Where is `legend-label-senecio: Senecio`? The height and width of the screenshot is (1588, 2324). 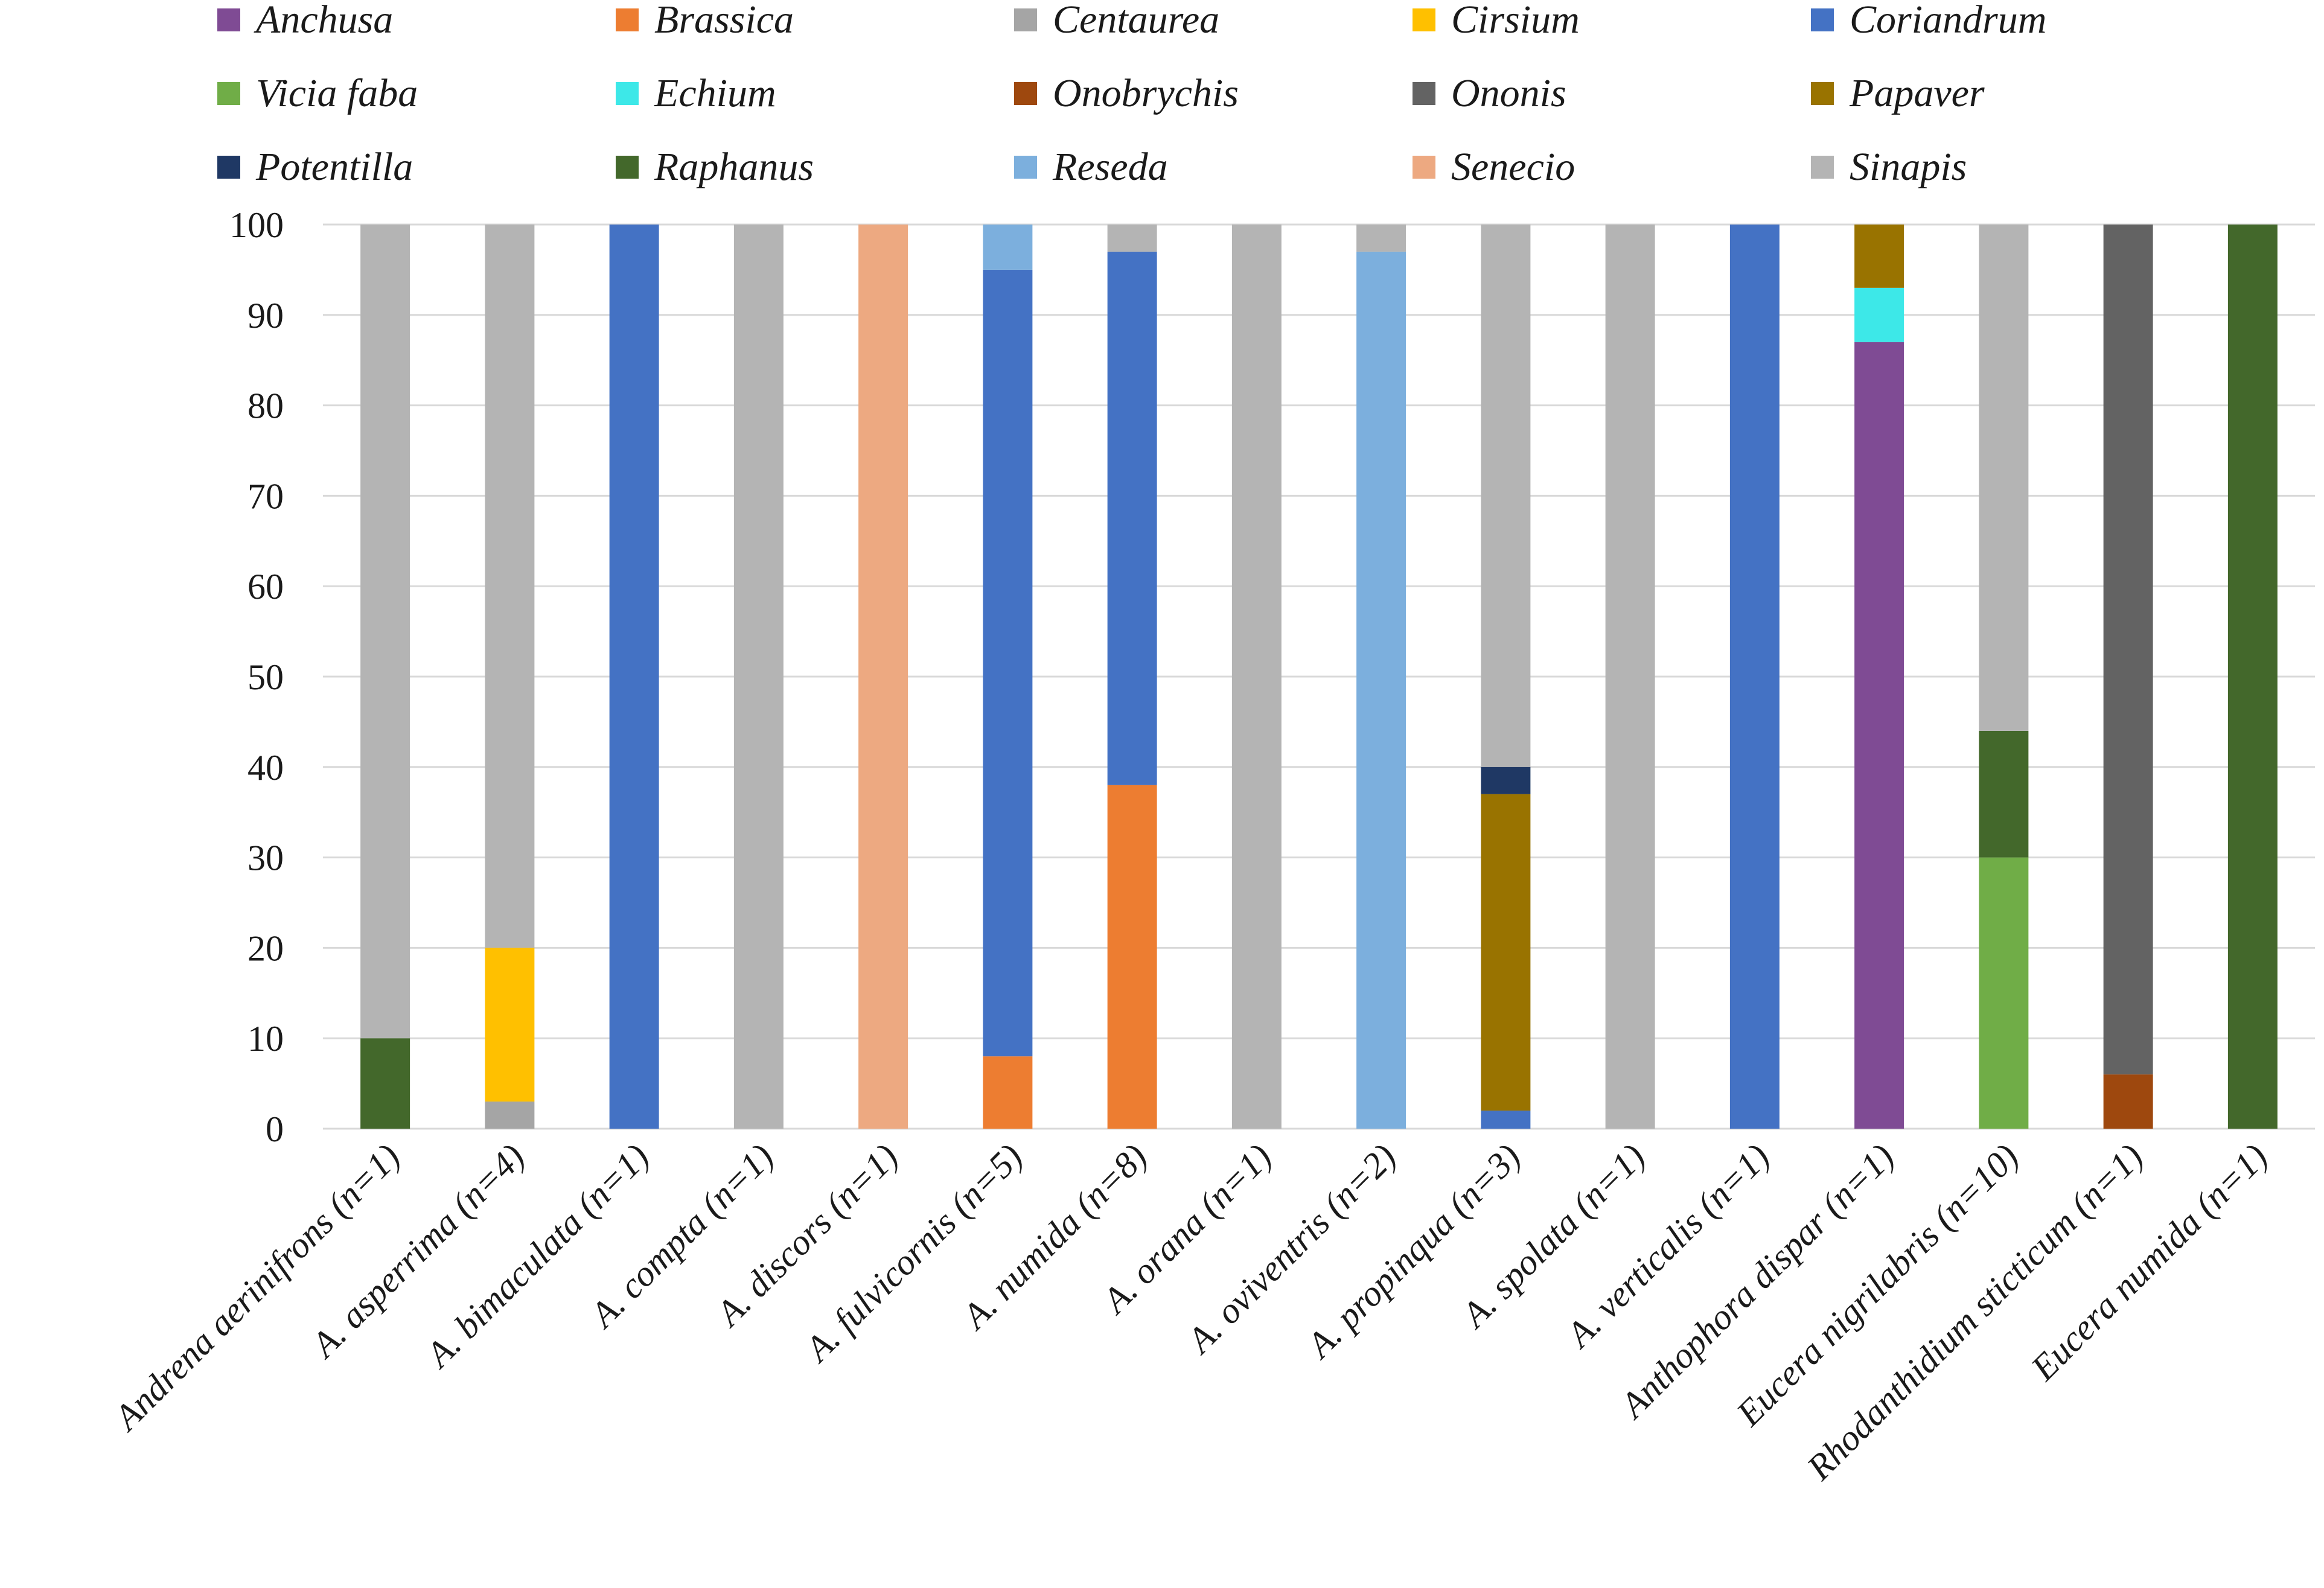
legend-label-senecio: Senecio is located at coordinates (1513, 167).